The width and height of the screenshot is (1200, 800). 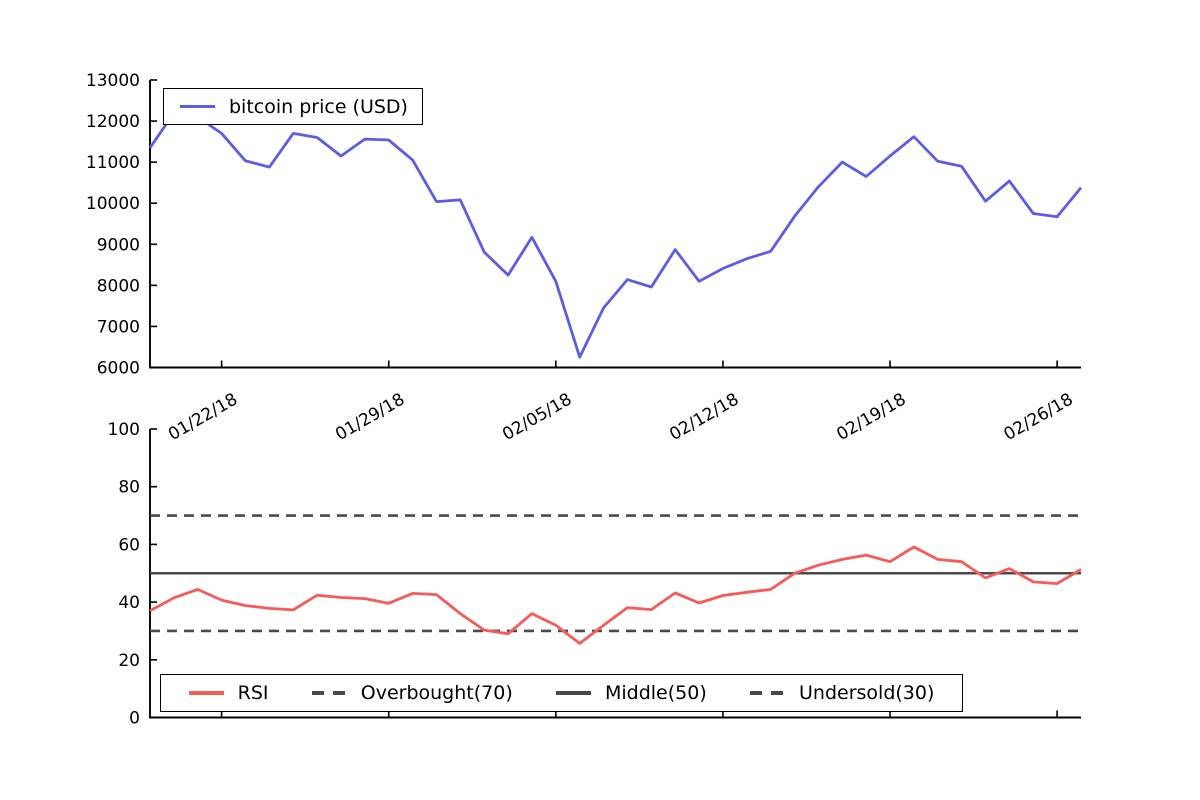 I want to click on rsi-chart-ytick-label: 80, so click(x=129, y=488).